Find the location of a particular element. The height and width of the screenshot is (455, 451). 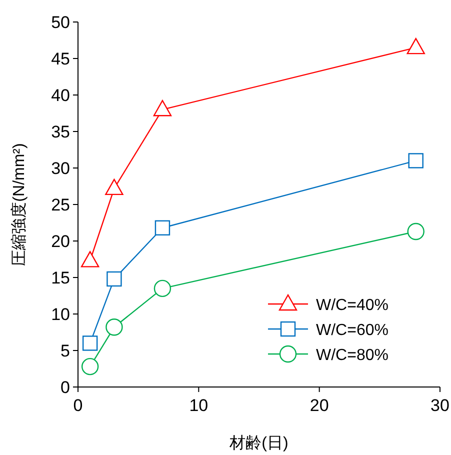

y-axis-title: 圧縮強度(N/mm²) is located at coordinates (19, 204).